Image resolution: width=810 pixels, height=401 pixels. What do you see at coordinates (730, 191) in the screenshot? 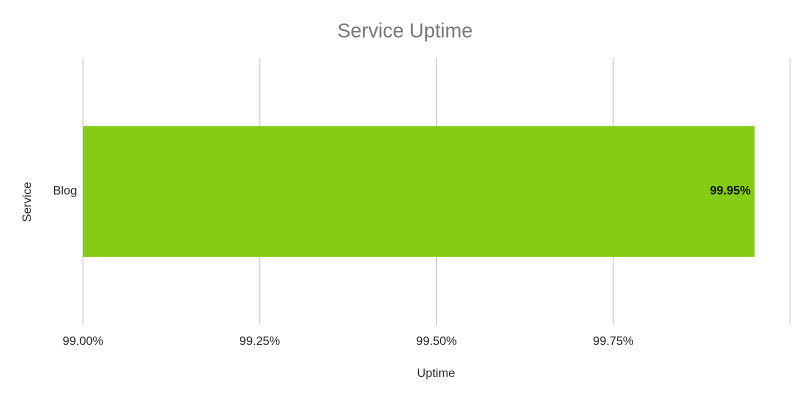
I see `value-label: 99.95%` at bounding box center [730, 191].